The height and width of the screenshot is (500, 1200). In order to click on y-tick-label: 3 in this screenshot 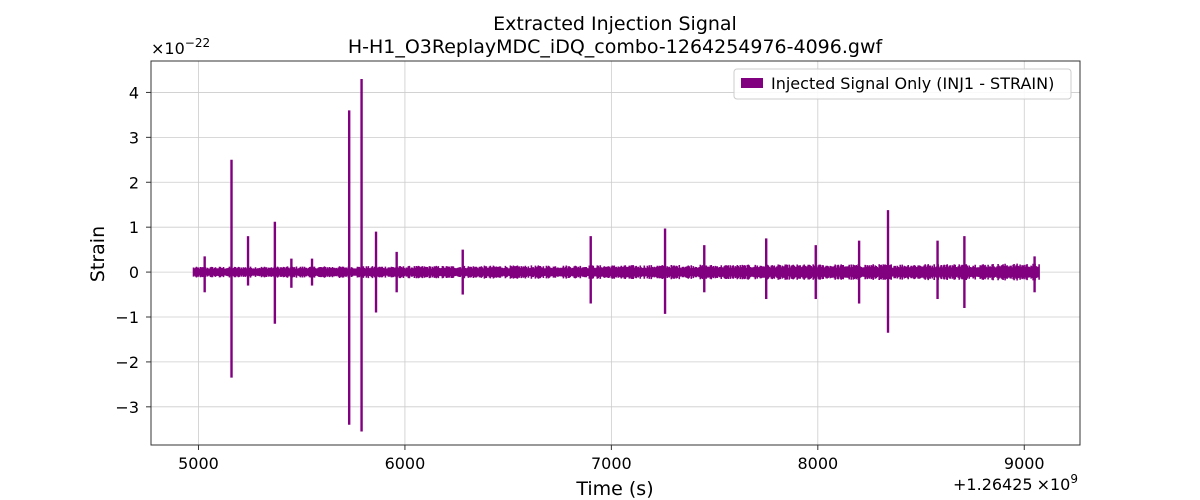, I will do `click(134, 137)`.